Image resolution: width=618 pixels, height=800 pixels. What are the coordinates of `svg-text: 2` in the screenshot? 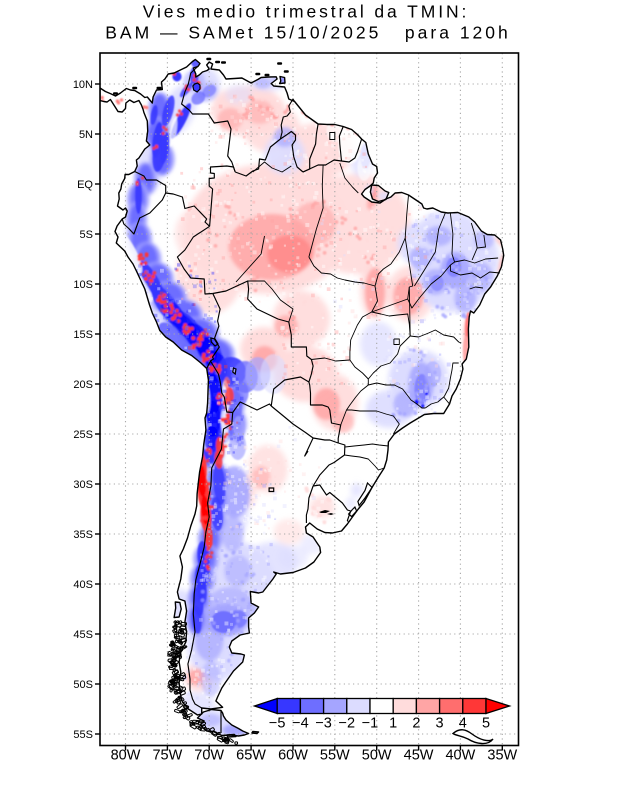 It's located at (416, 724).